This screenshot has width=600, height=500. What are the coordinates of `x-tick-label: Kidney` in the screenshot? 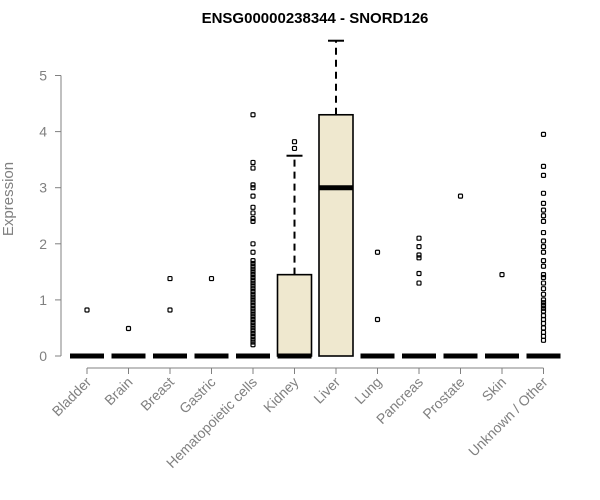 It's located at (281, 395).